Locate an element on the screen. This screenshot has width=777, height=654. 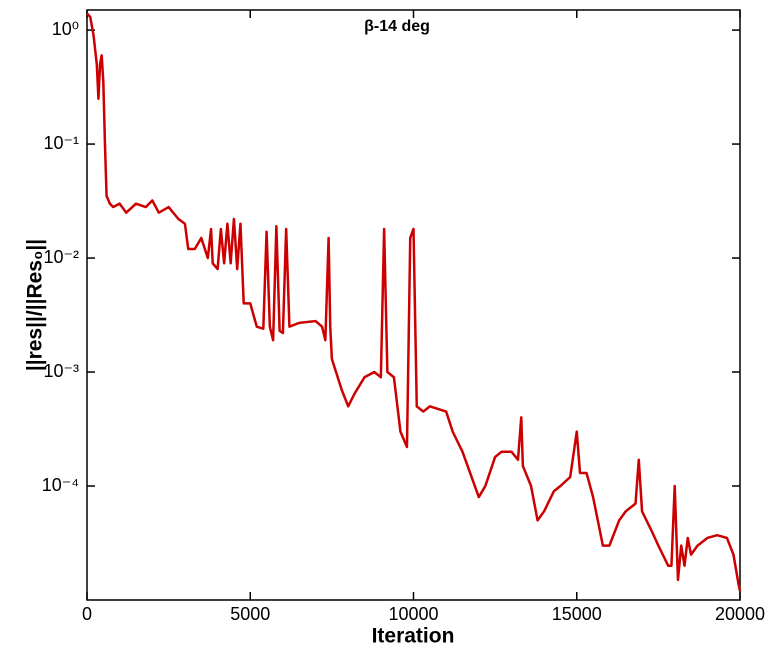
x-tick-label: 10000 is located at coordinates (413, 614).